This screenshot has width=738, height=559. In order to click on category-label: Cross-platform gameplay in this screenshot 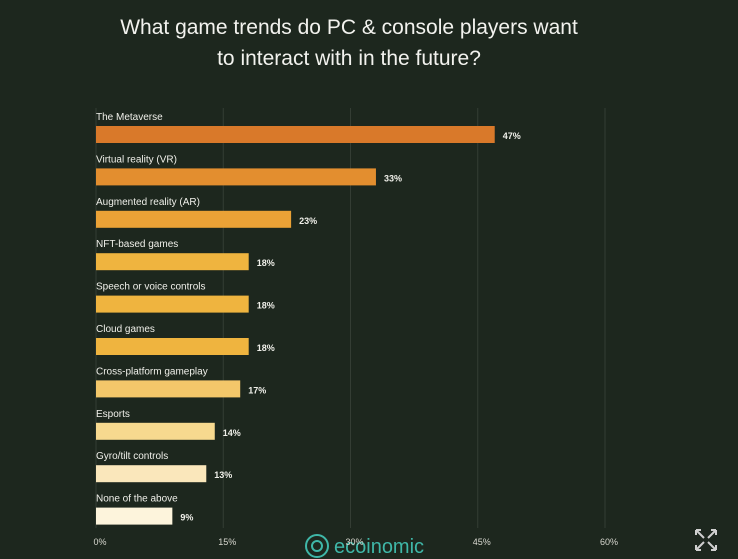, I will do `click(152, 371)`.